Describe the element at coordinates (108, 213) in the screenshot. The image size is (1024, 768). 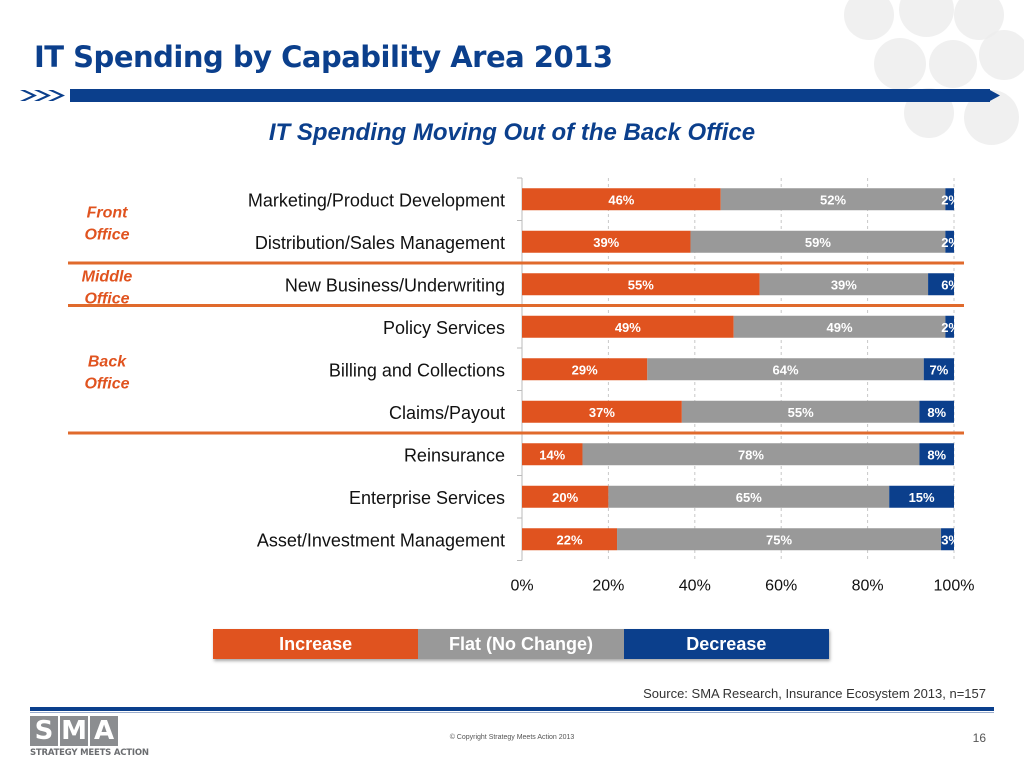
I see `group-label: Front` at that location.